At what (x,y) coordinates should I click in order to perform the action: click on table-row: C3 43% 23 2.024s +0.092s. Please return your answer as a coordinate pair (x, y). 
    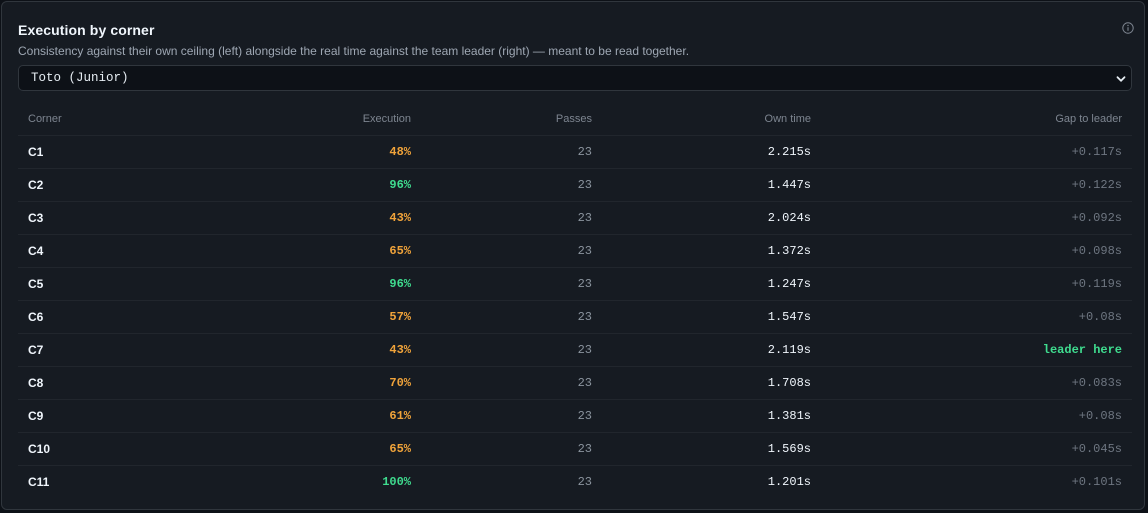
    Looking at the image, I should click on (575, 218).